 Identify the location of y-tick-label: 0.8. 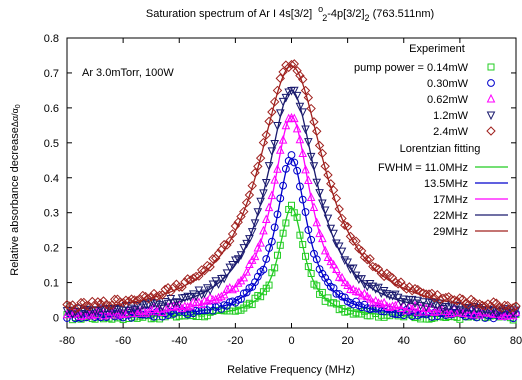
(51, 39).